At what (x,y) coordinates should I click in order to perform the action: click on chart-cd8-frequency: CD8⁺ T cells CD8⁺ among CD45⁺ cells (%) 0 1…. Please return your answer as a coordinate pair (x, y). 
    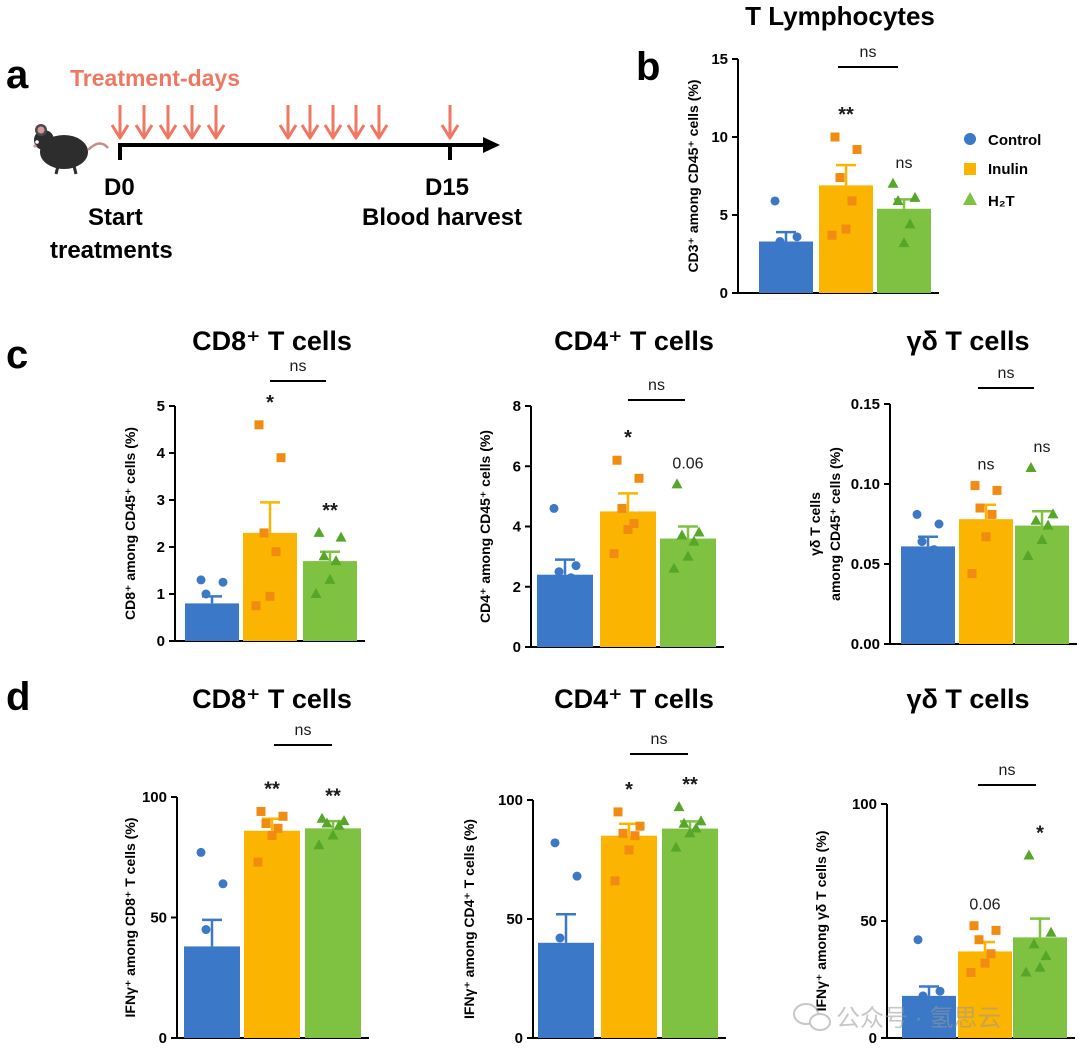
    Looking at the image, I should click on (243, 488).